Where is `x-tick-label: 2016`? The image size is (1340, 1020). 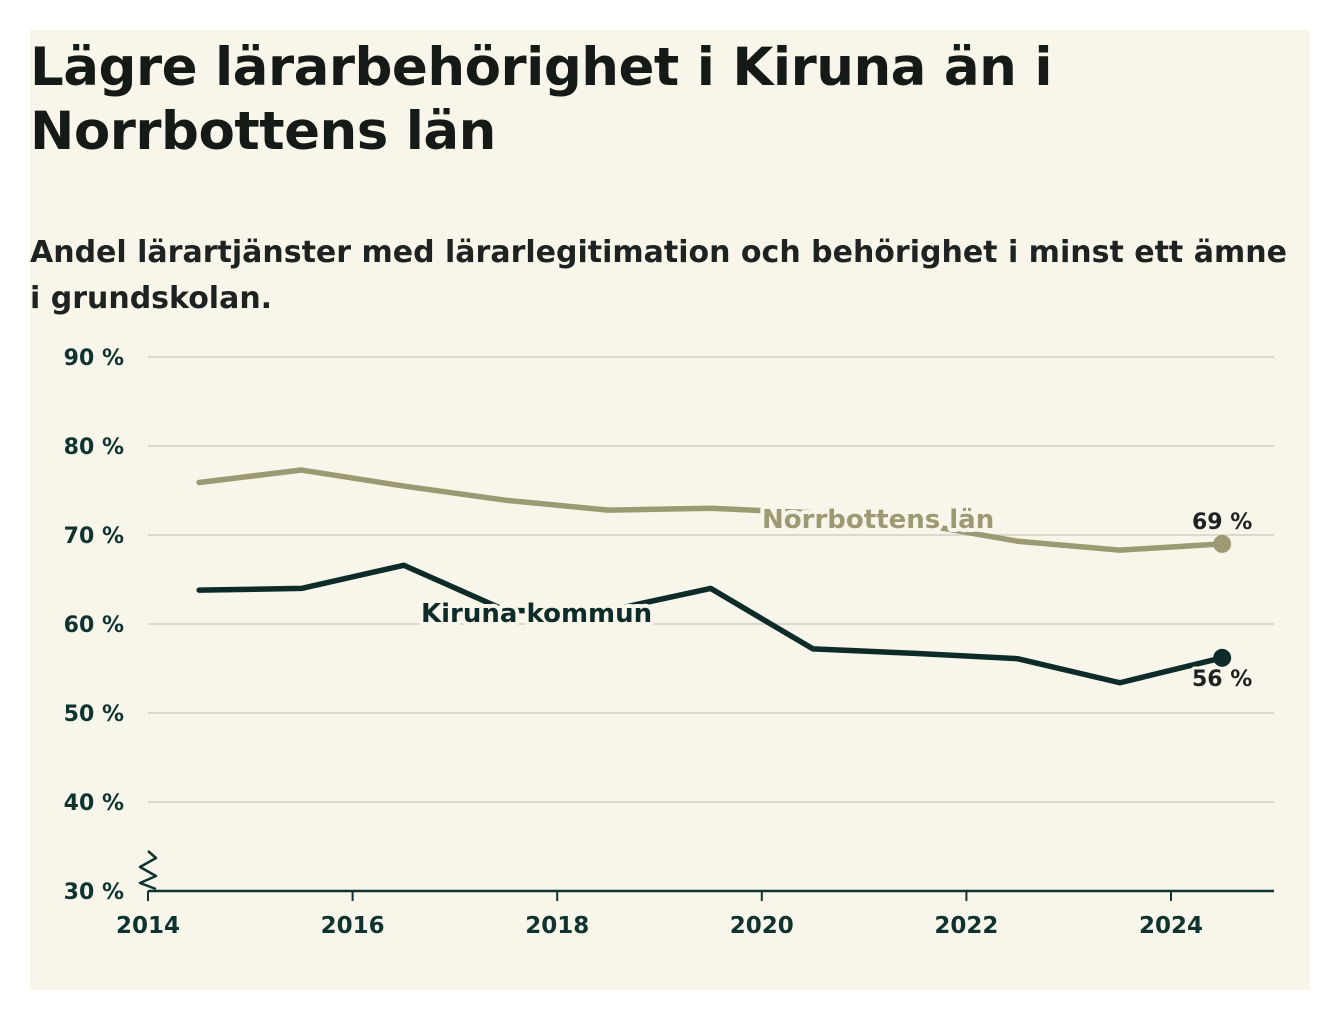
x-tick-label: 2016 is located at coordinates (353, 926).